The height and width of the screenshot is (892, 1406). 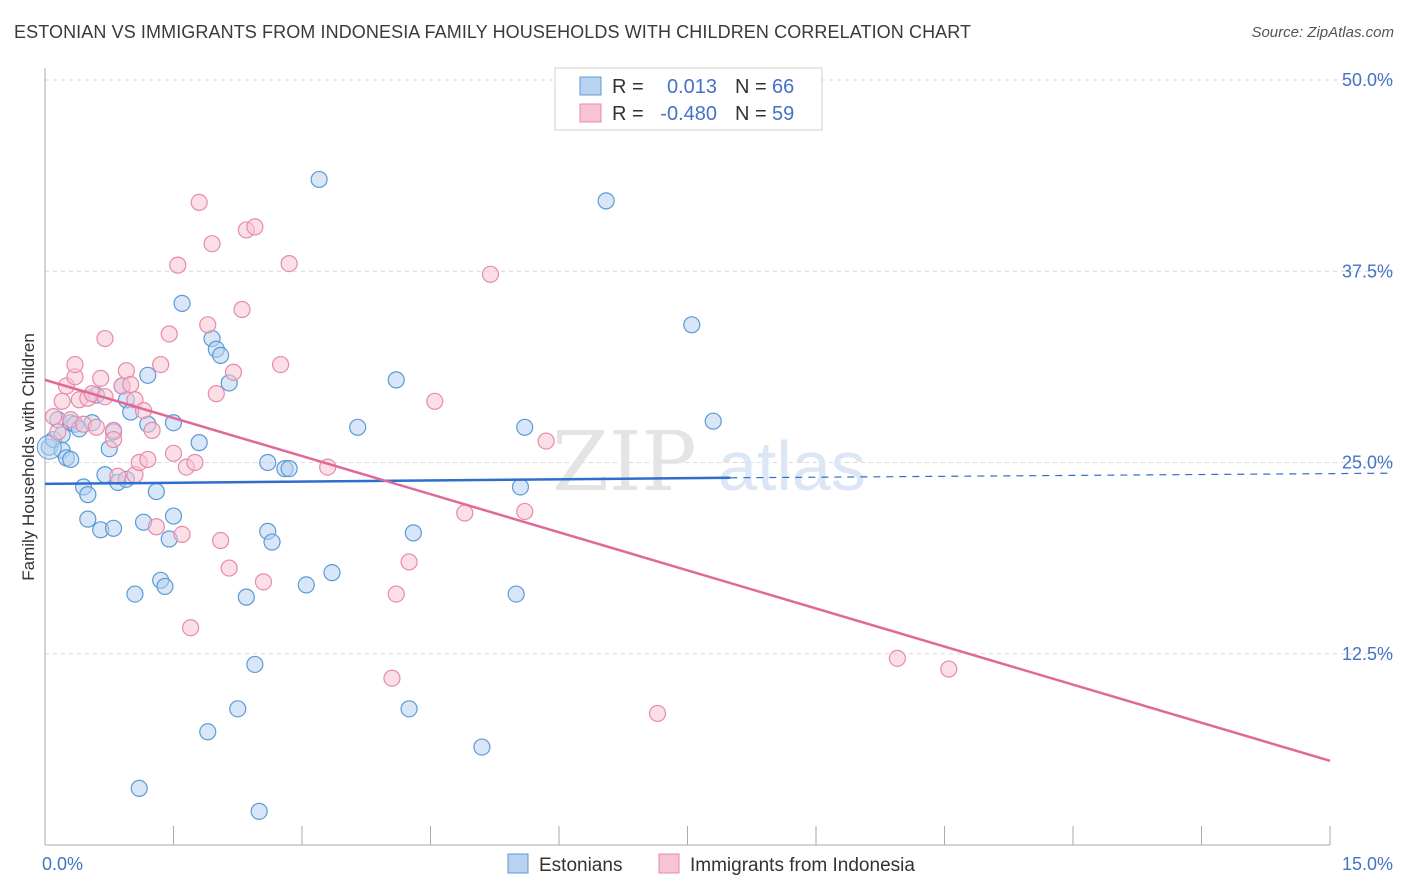 I want to click on legend-r-value-2: -0.480, so click(x=688, y=114).